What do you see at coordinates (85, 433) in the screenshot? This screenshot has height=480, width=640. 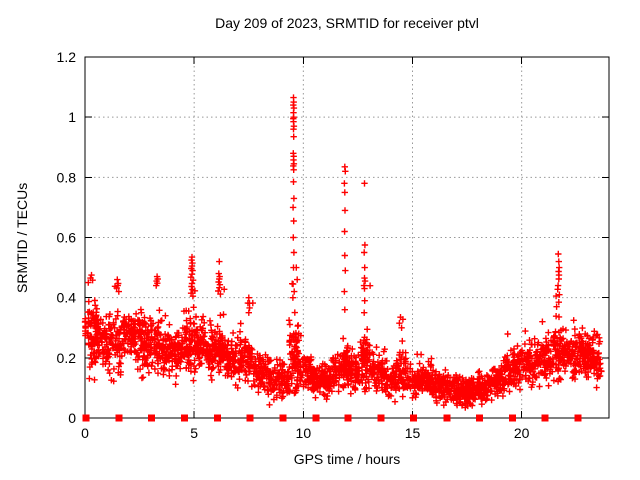 I see `x-tick-label-0: 0` at bounding box center [85, 433].